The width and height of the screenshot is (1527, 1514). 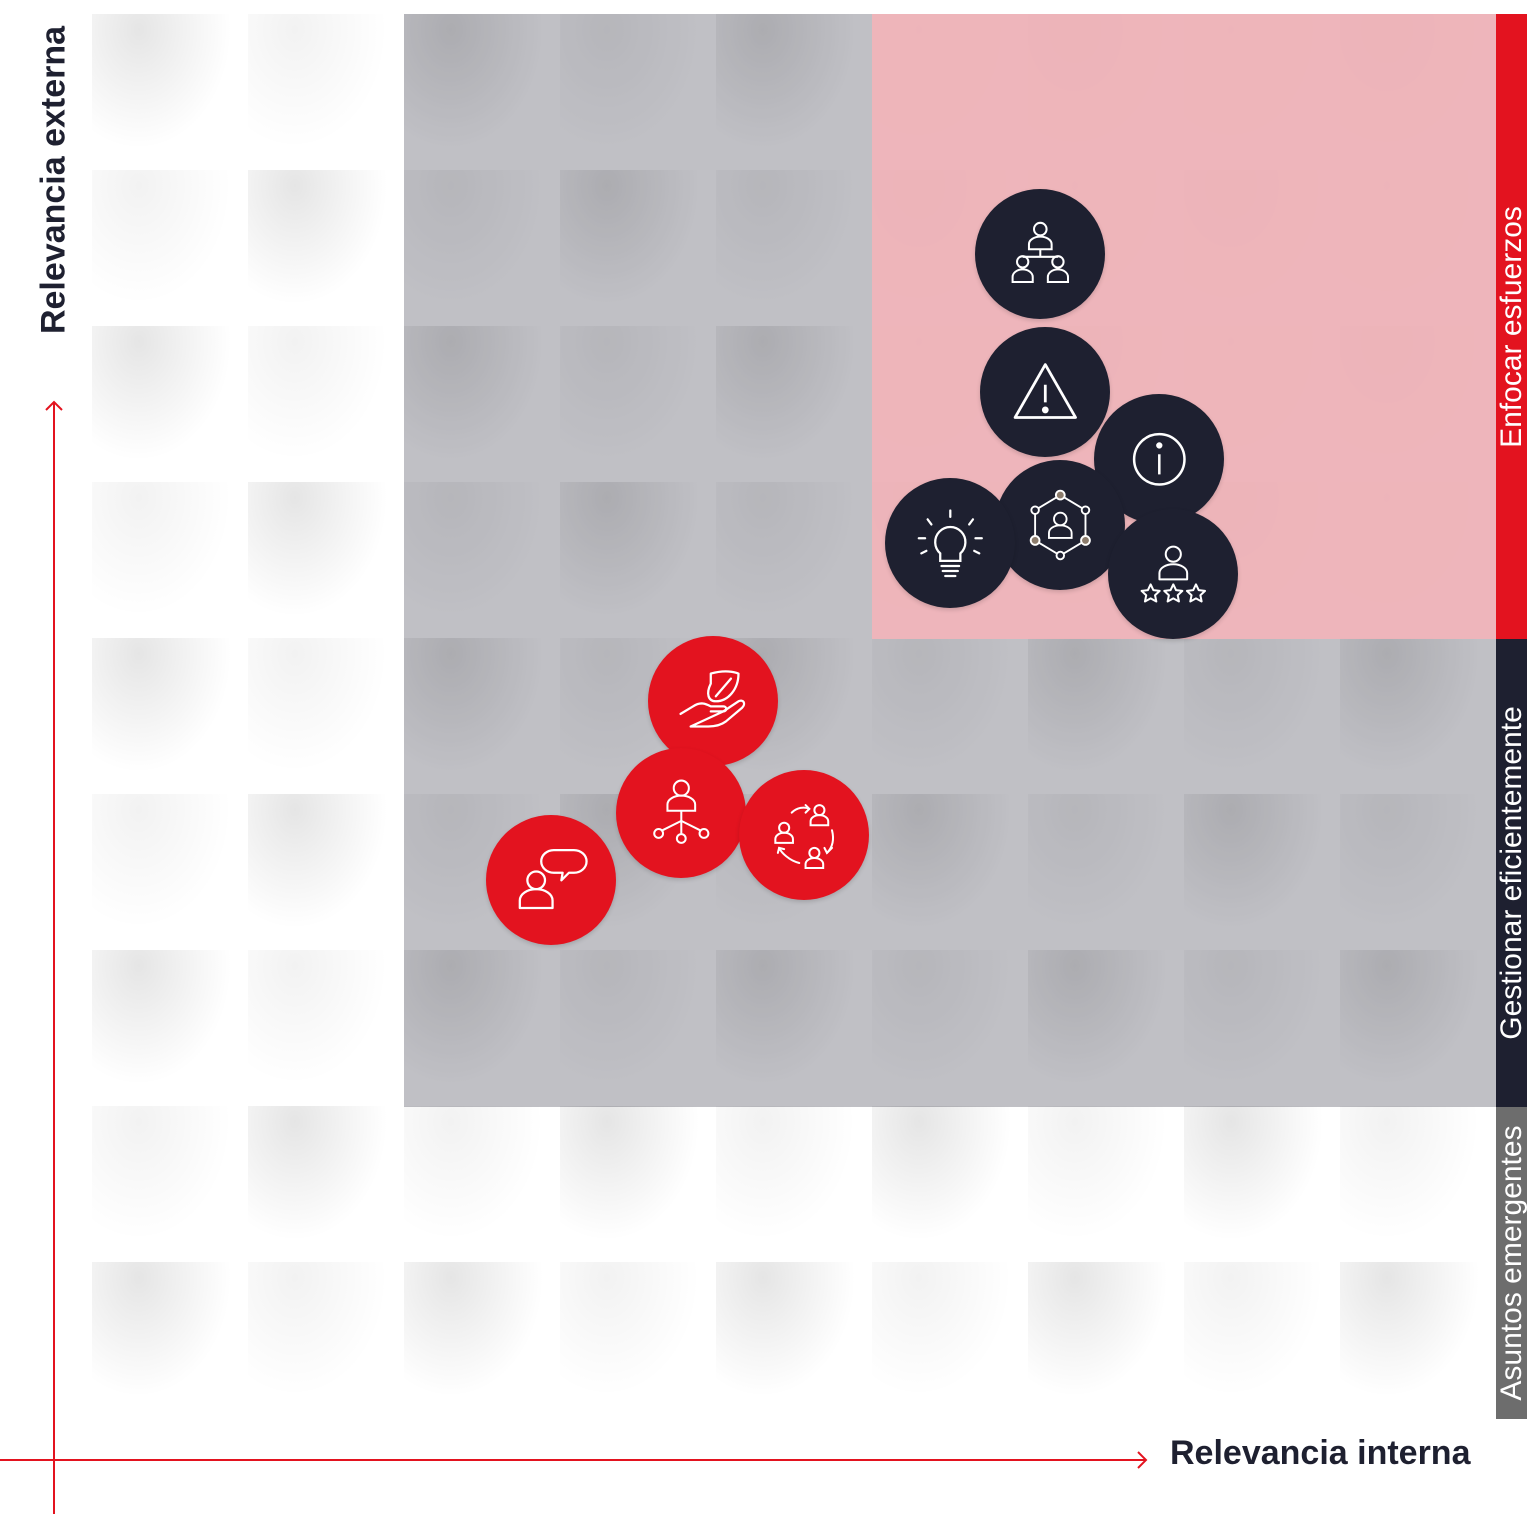 What do you see at coordinates (713, 701) in the screenshot?
I see `hand-leaf-icon` at bounding box center [713, 701].